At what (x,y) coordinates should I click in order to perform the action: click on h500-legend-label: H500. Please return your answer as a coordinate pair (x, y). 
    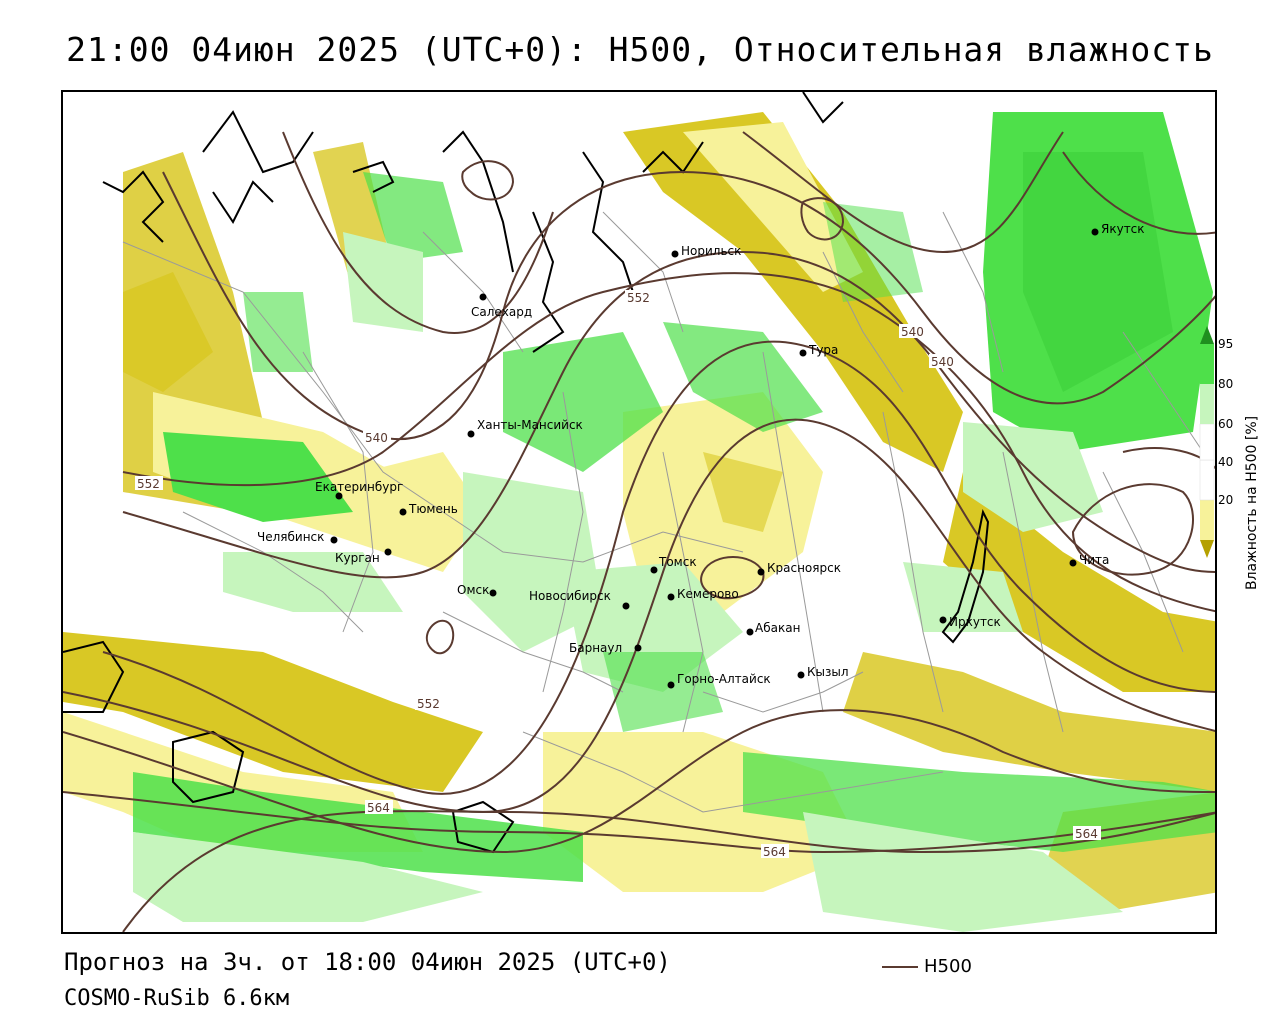
    Looking at the image, I should click on (948, 966).